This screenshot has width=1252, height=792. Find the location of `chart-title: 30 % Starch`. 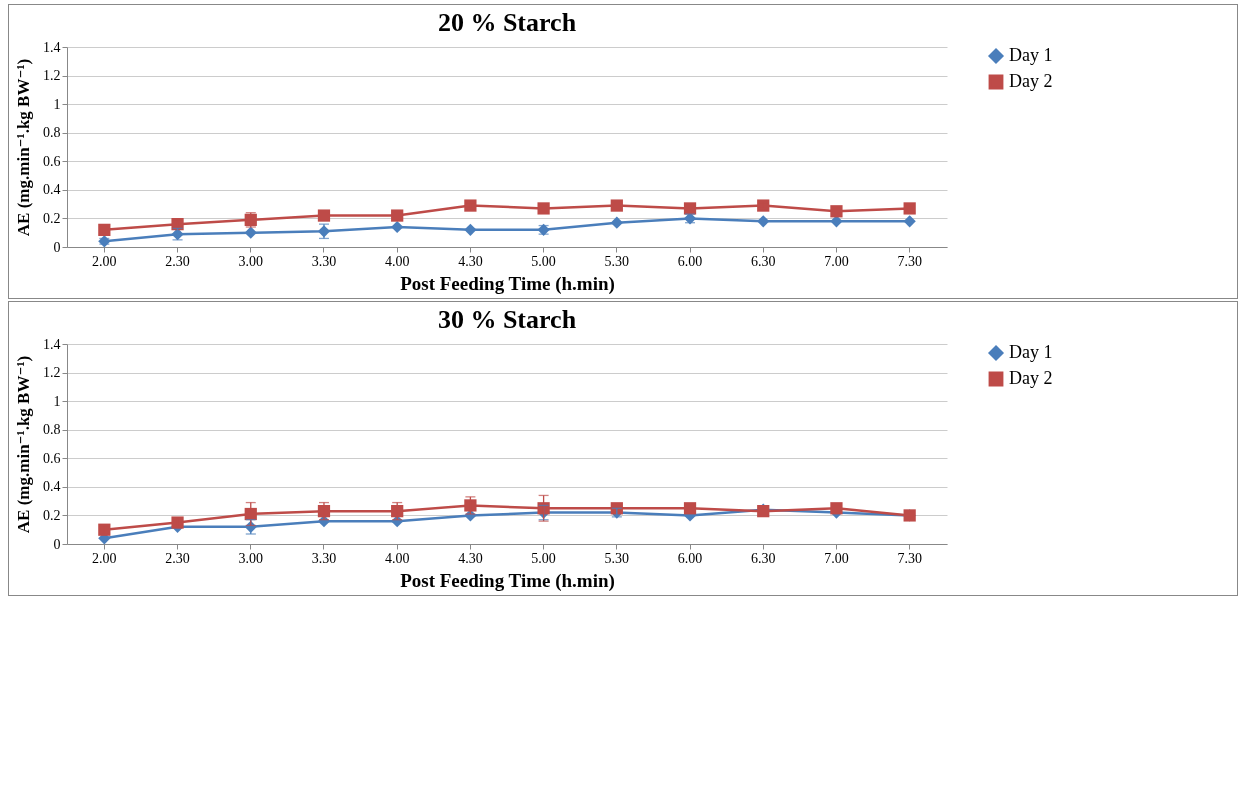

chart-title: 30 % Starch is located at coordinates (507, 319).